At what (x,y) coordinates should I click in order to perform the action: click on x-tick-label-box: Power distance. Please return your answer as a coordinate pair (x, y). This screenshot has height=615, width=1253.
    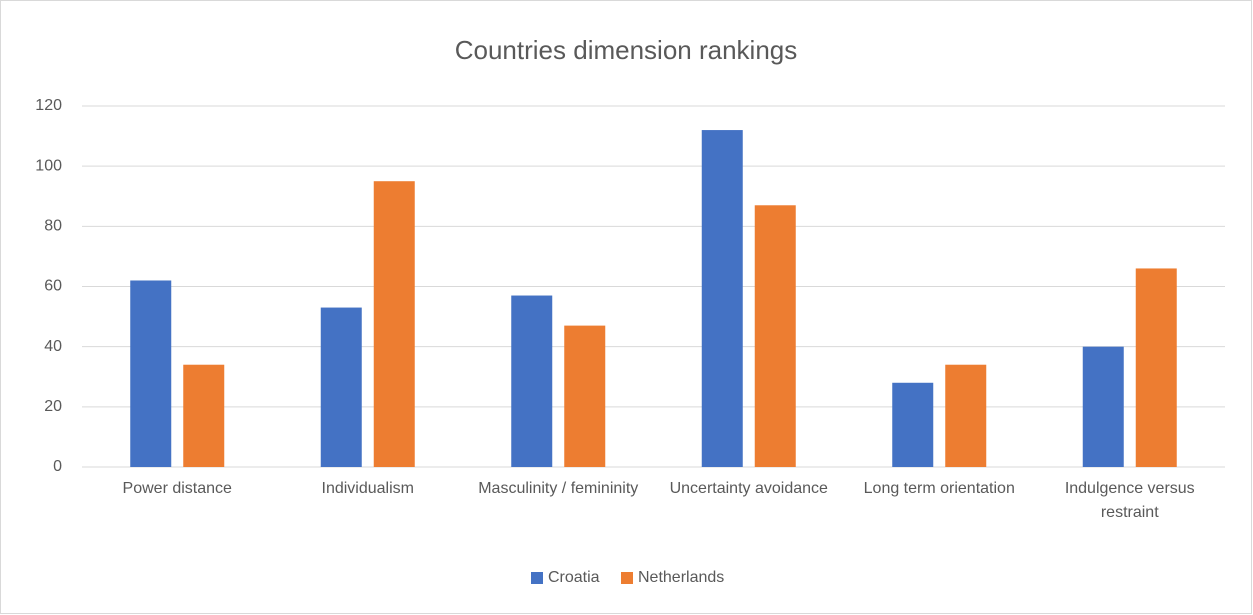
    Looking at the image, I should click on (177, 488).